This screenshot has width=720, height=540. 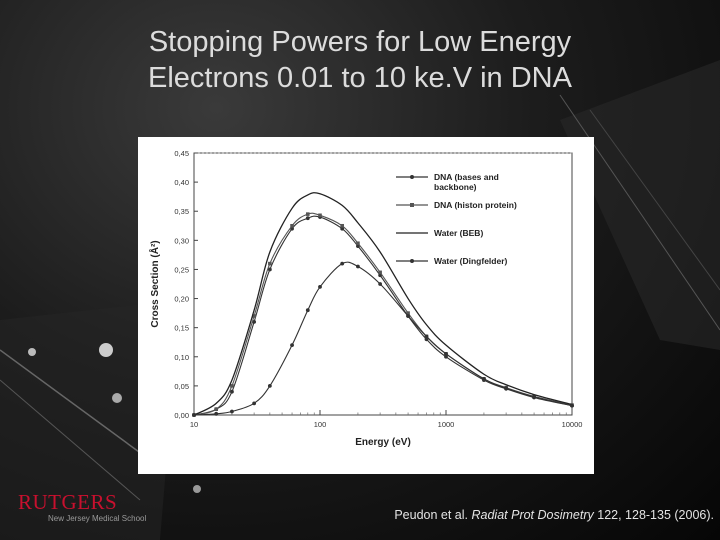 I want to click on title-line-2: Electrons 0.01 to 10 ke.V in DNA, so click(x=360, y=78).